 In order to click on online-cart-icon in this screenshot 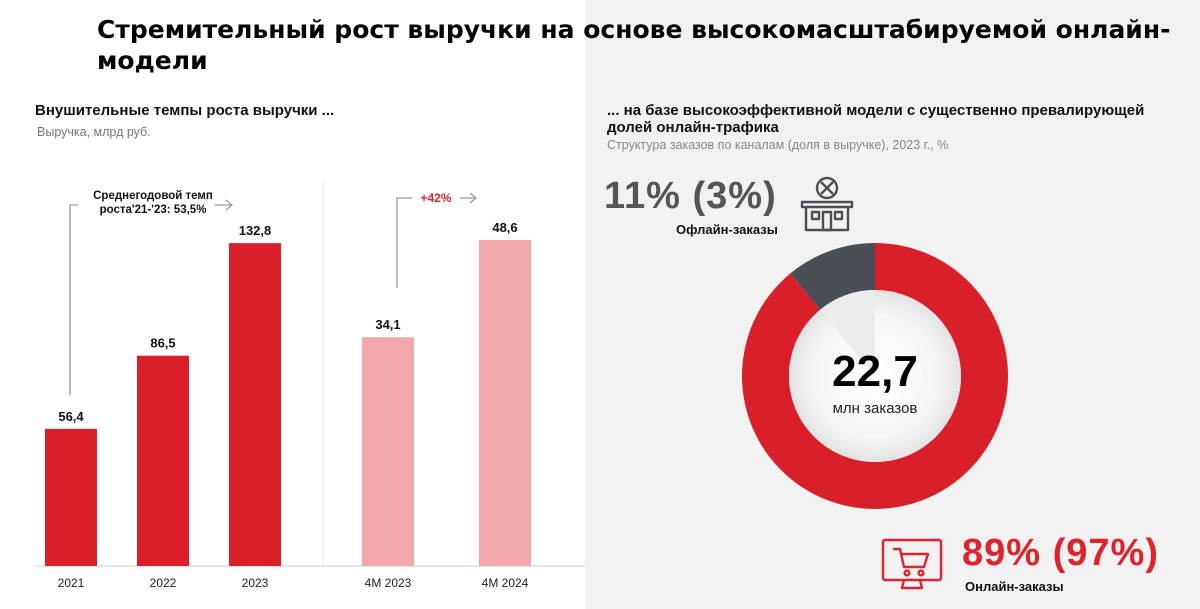, I will do `click(912, 564)`.